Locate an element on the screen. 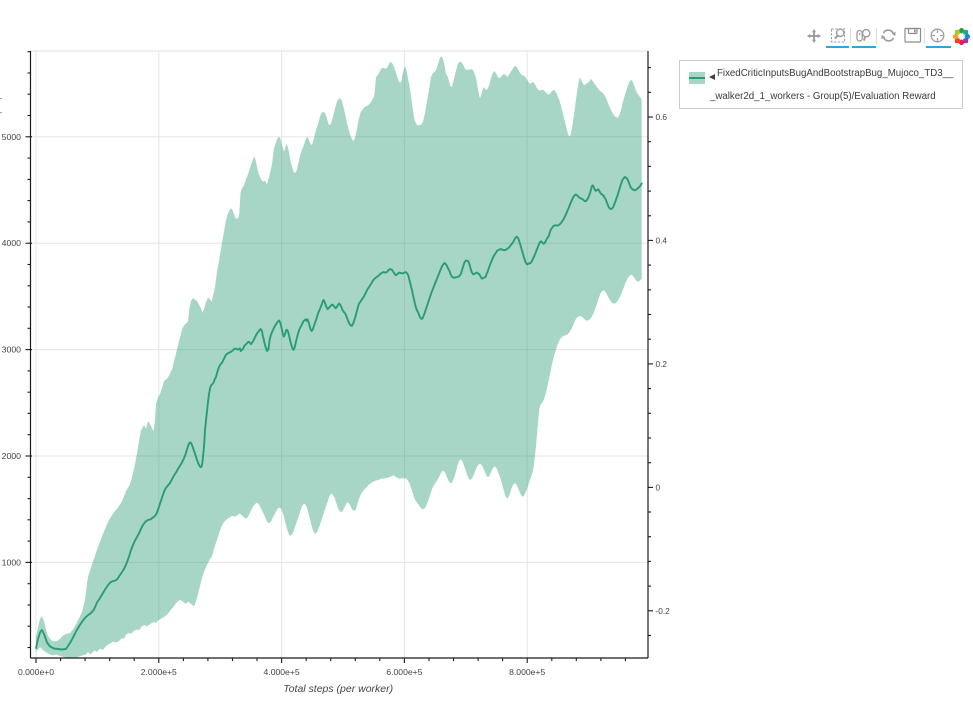 Image resolution: width=973 pixels, height=702 pixels. svg-text: -0.2 is located at coordinates (663, 611).